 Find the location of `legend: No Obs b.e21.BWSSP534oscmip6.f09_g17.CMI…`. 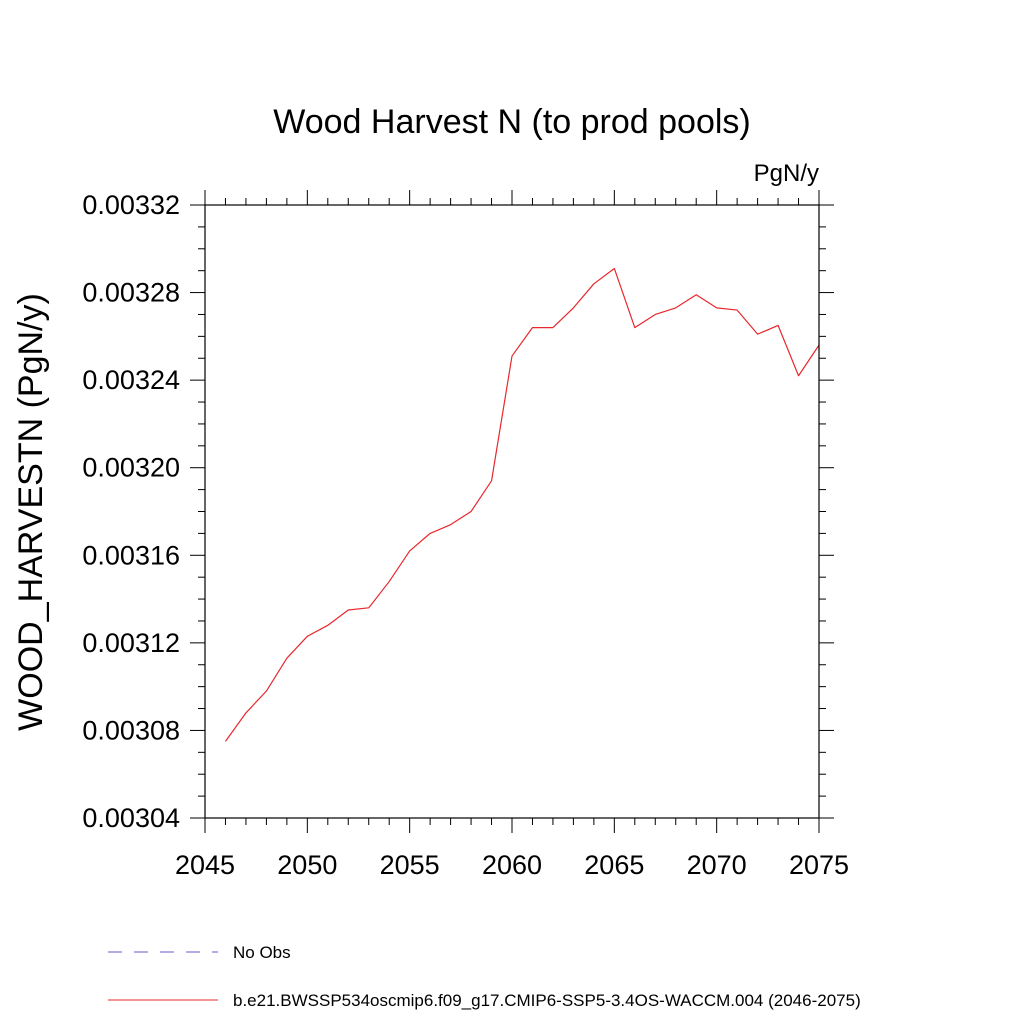

legend: No Obs b.e21.BWSSP534oscmip6.f09_g17.CMI… is located at coordinates (484, 976).